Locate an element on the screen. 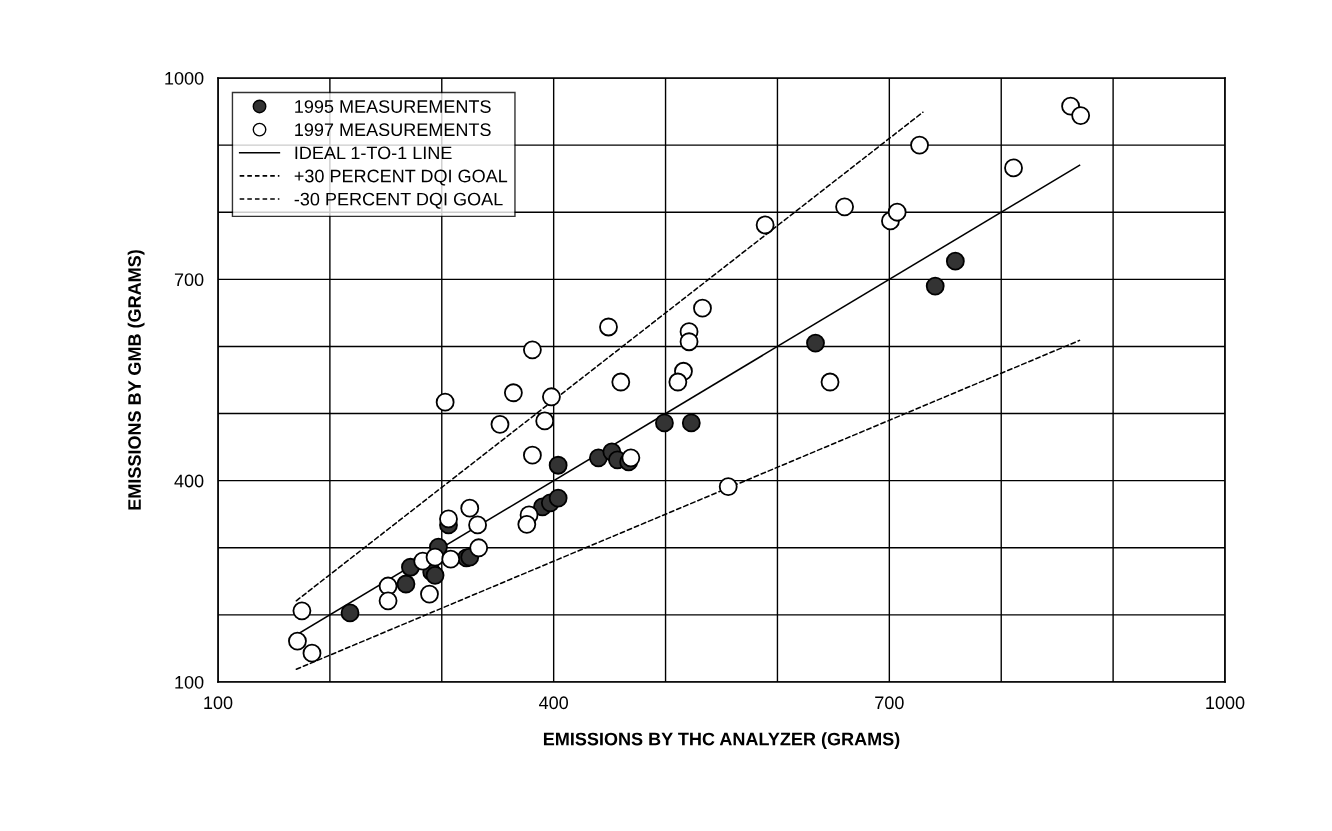  x-tick-label: 400 is located at coordinates (554, 703).